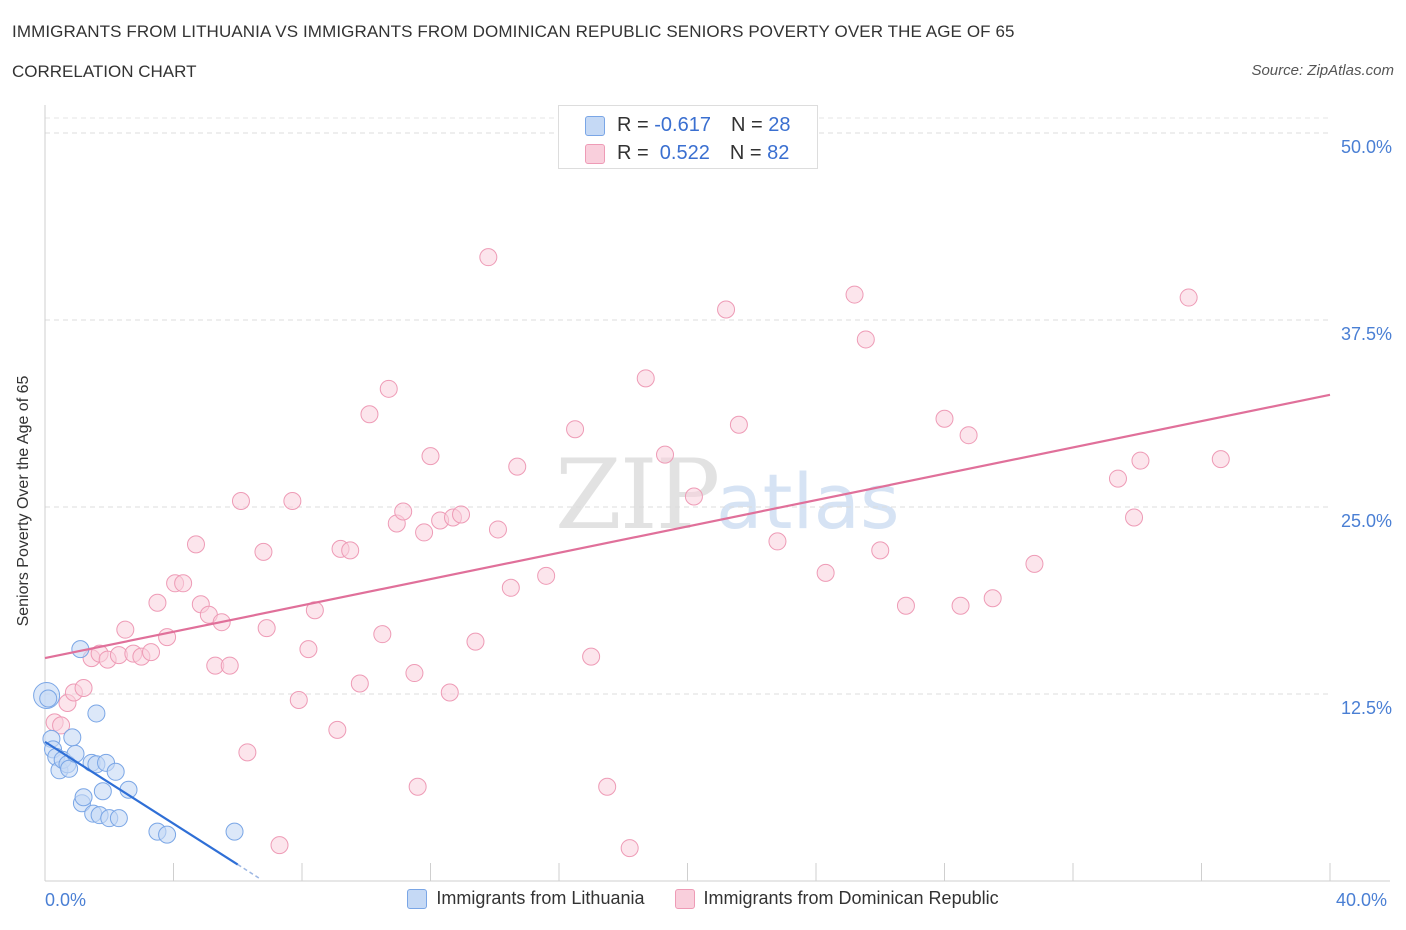  I want to click on zipatlas-watermark: ZIP atlas, so click(727, 495).